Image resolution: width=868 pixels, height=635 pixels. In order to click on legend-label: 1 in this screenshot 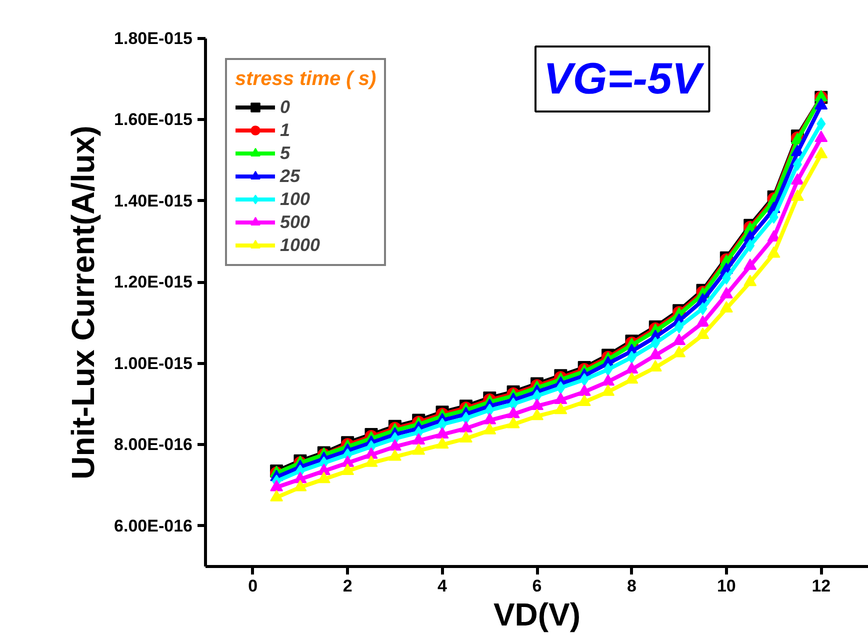, I will do `click(286, 130)`.